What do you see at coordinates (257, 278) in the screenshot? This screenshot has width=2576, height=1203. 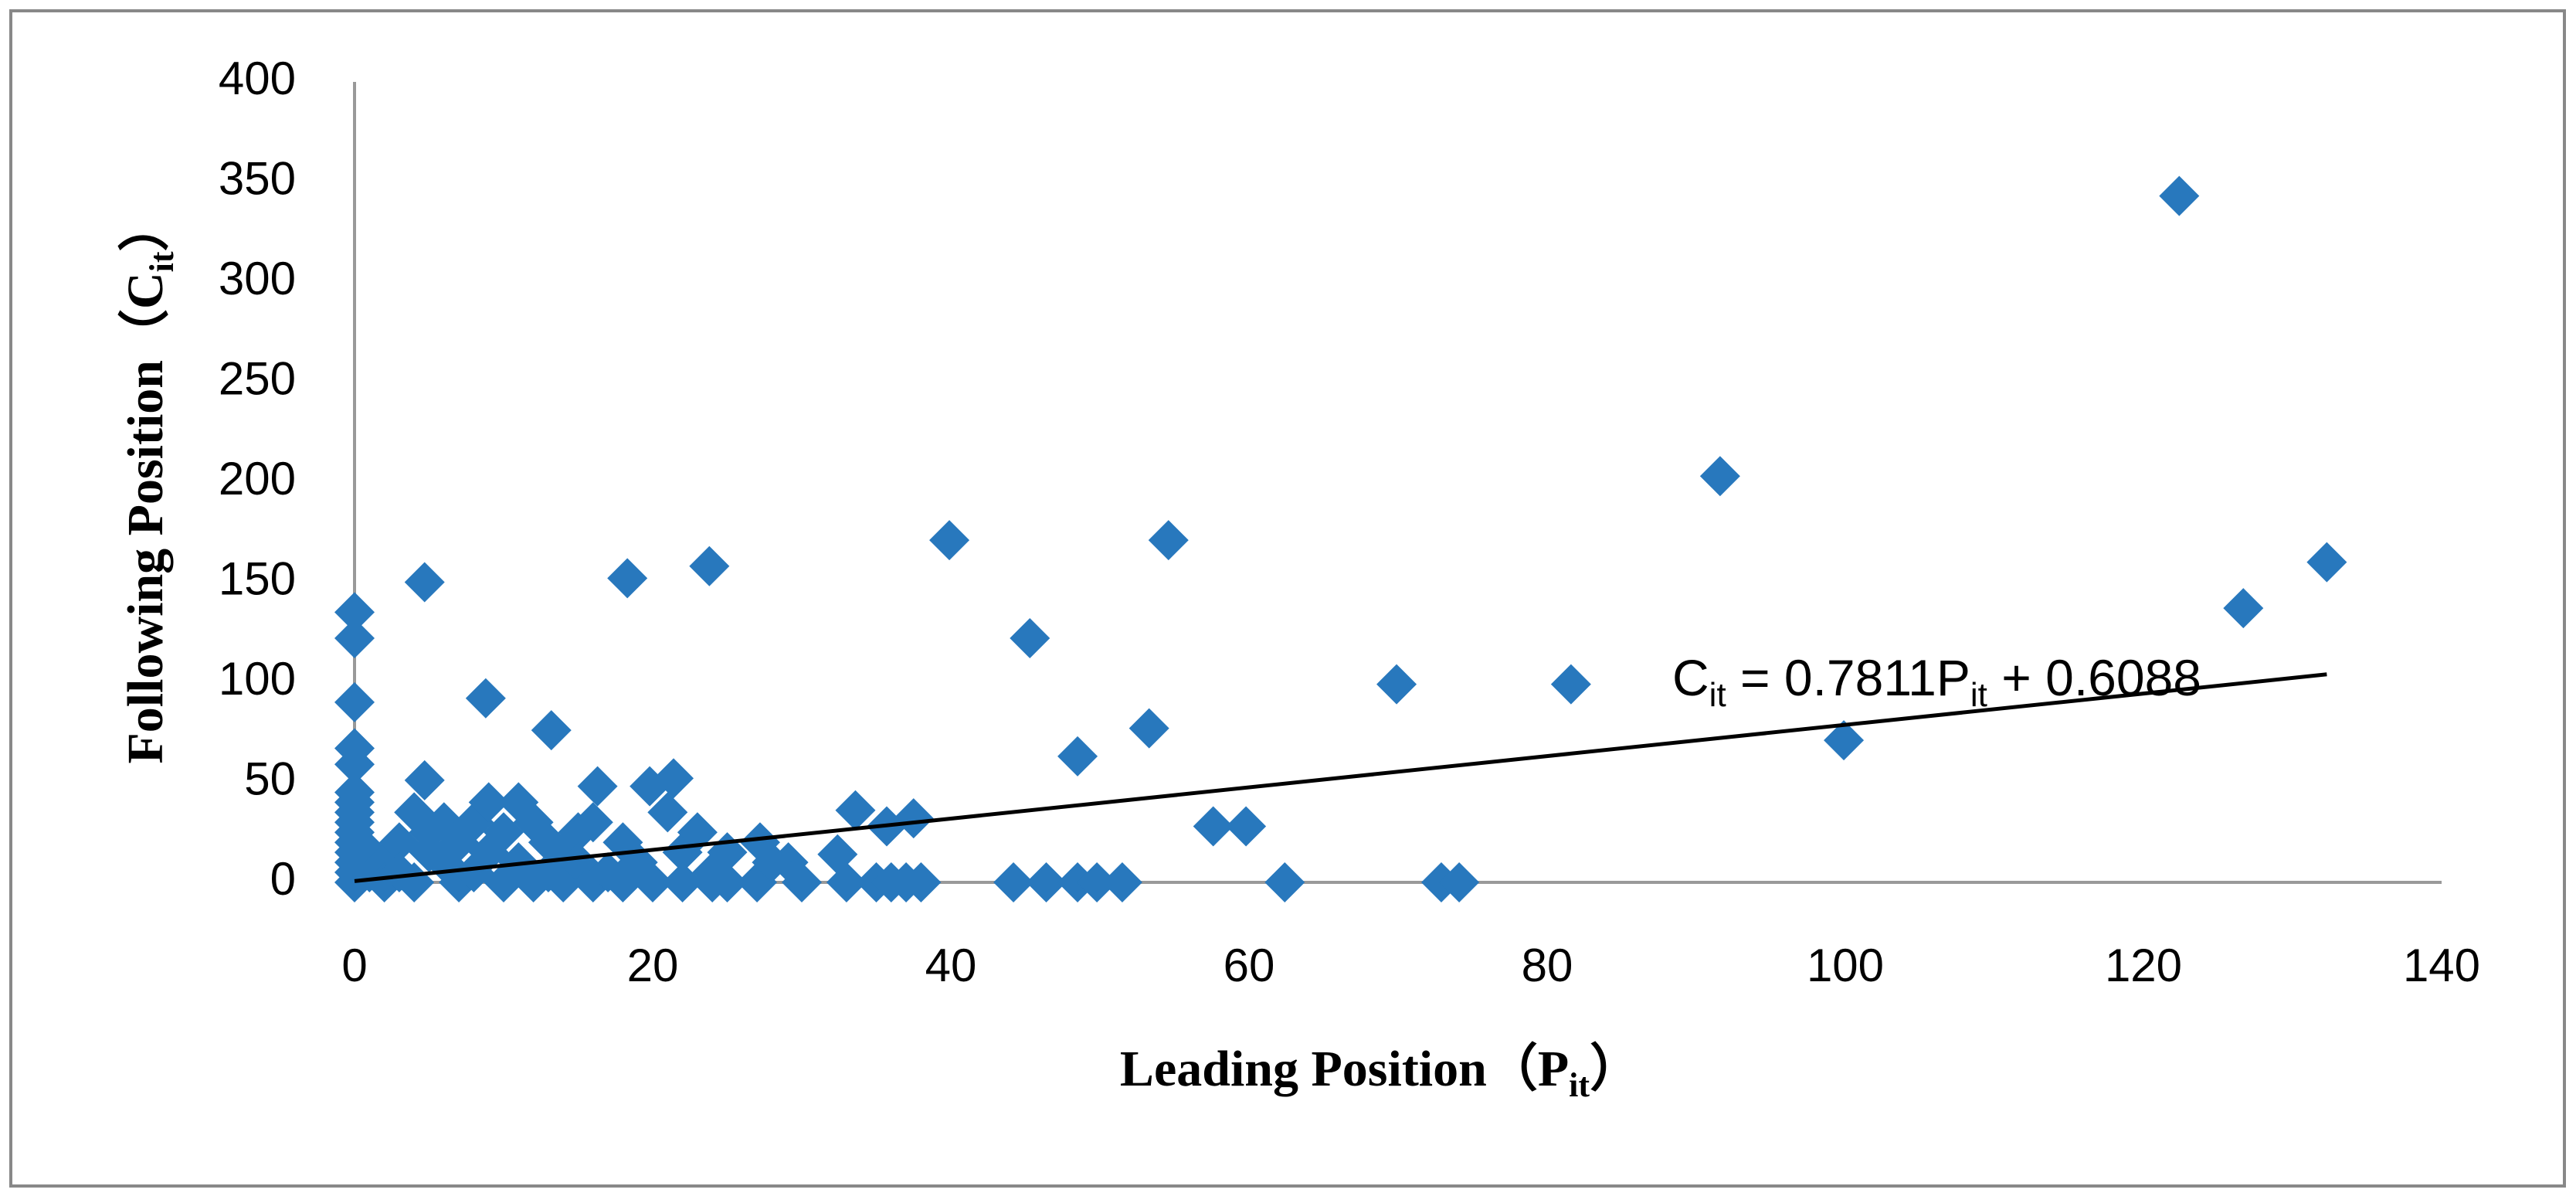 I see `y-tick-label: 300` at bounding box center [257, 278].